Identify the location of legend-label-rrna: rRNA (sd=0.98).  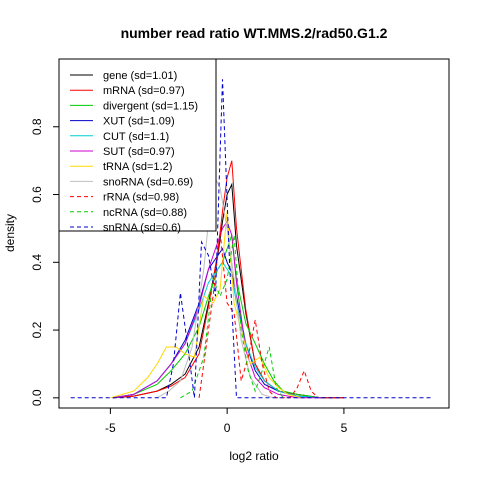
(141, 198).